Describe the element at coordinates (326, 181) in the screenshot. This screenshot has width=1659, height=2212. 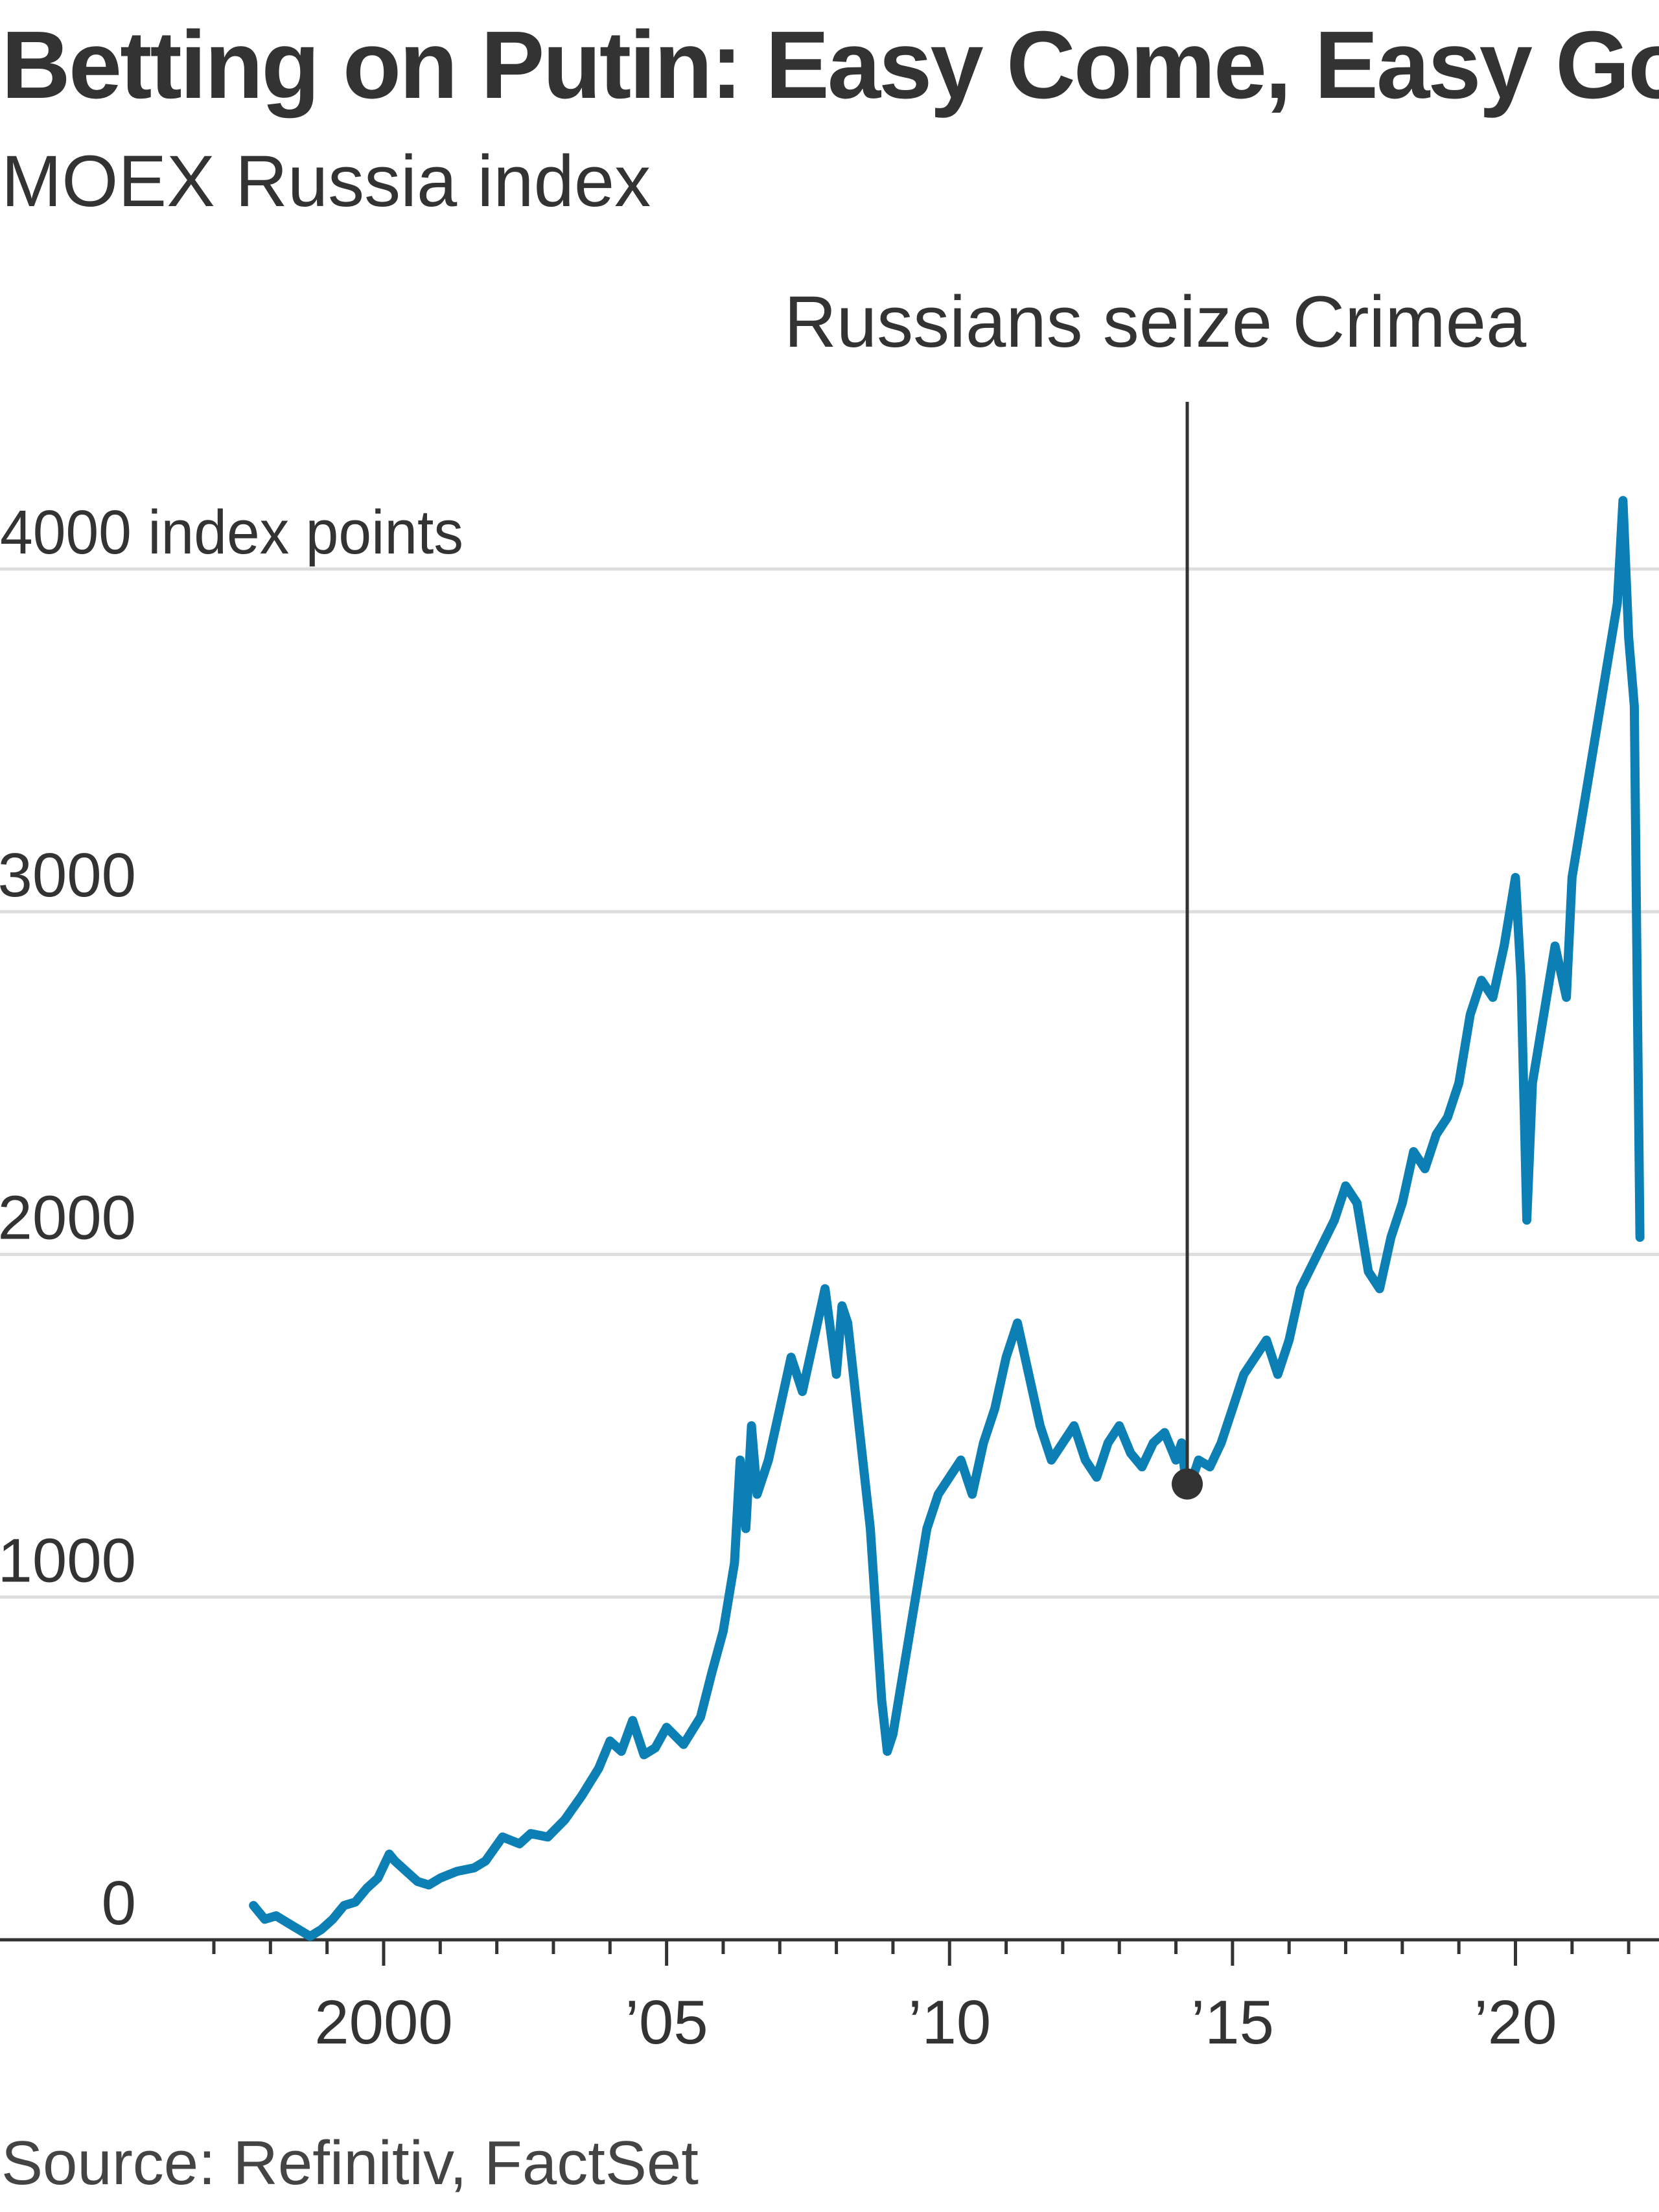
I see `chart-subtitle: MOEX Russia index` at that location.